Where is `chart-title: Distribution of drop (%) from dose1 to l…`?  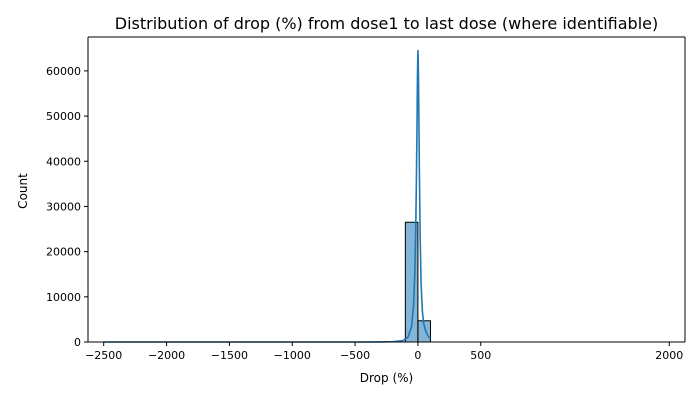
chart-title: Distribution of drop (%) from dose1 to l… is located at coordinates (386, 23).